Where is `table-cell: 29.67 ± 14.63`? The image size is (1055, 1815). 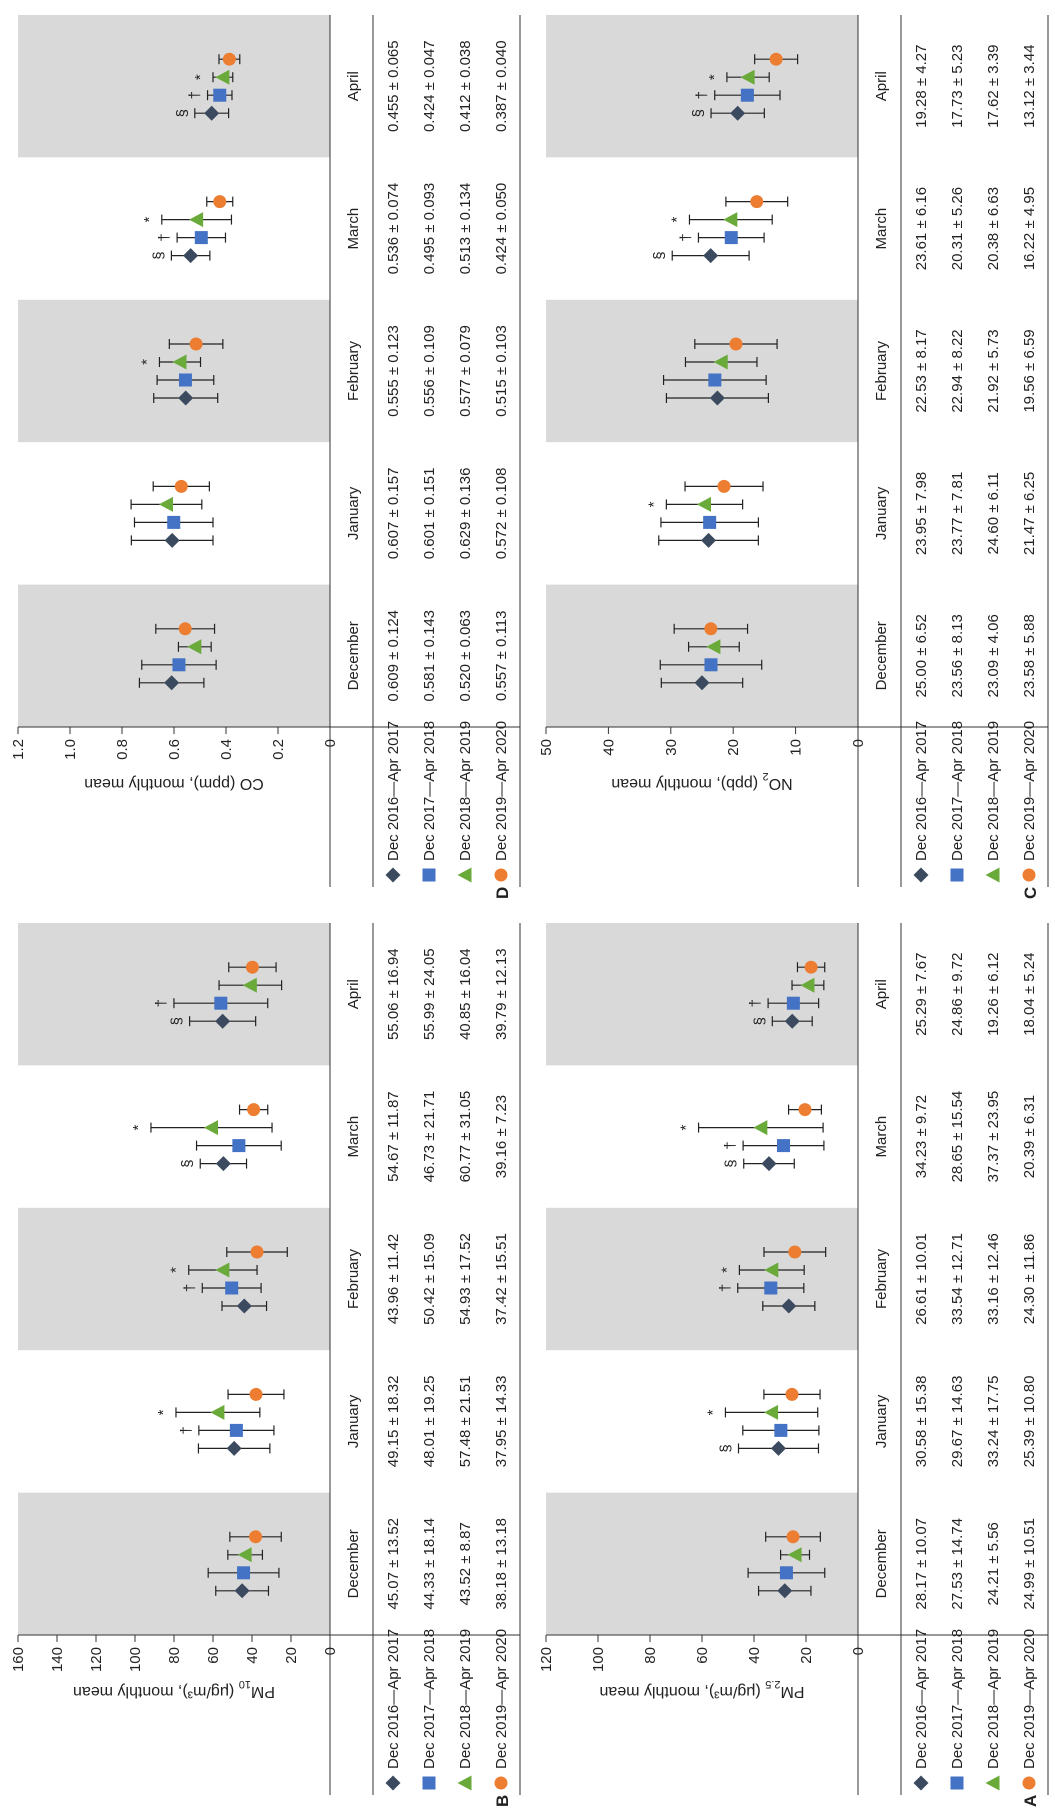
table-cell: 29.67 ± 14.63 is located at coordinates (957, 1422).